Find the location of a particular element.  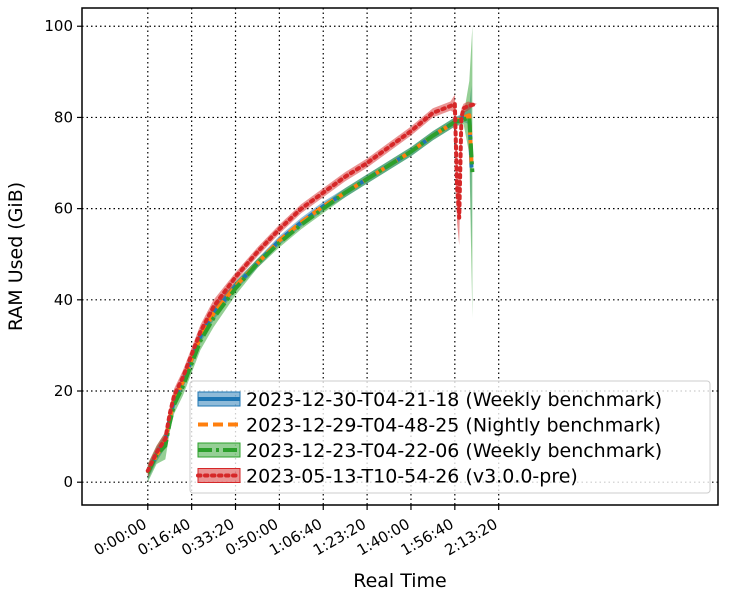

legend-label: 2023-12-23-T04-22-06 (Weekly benchmark) is located at coordinates (454, 451).